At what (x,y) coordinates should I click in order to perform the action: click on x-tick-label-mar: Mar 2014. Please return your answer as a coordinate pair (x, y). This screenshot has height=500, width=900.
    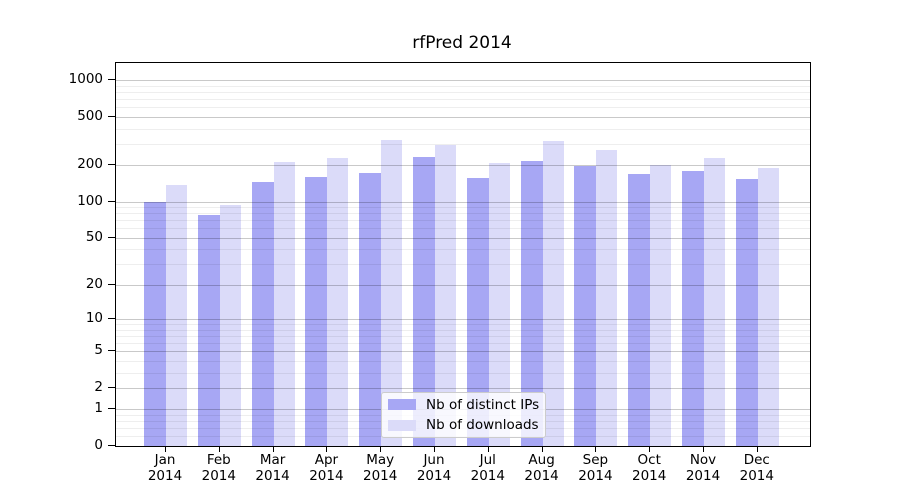
    Looking at the image, I should click on (272, 468).